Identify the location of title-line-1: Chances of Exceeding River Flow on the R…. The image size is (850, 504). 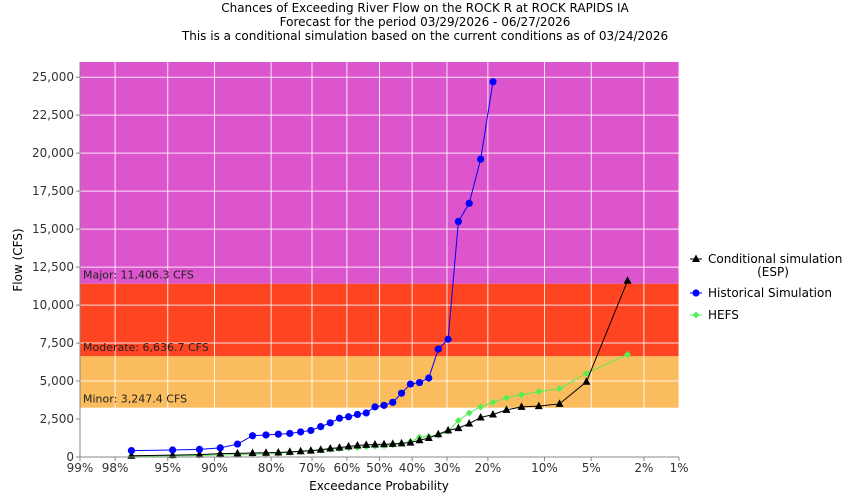
(425, 8).